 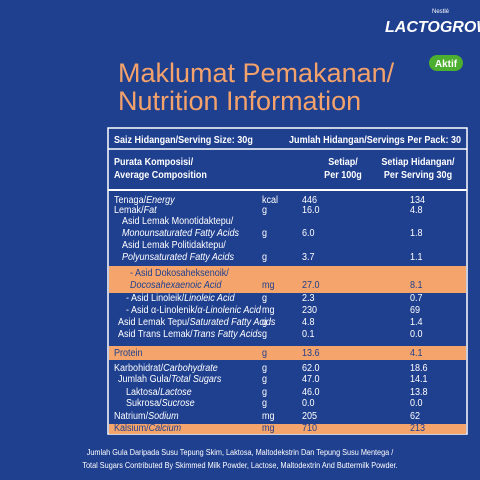 I want to click on row-label-local: Kalsium/, so click(x=131, y=428).